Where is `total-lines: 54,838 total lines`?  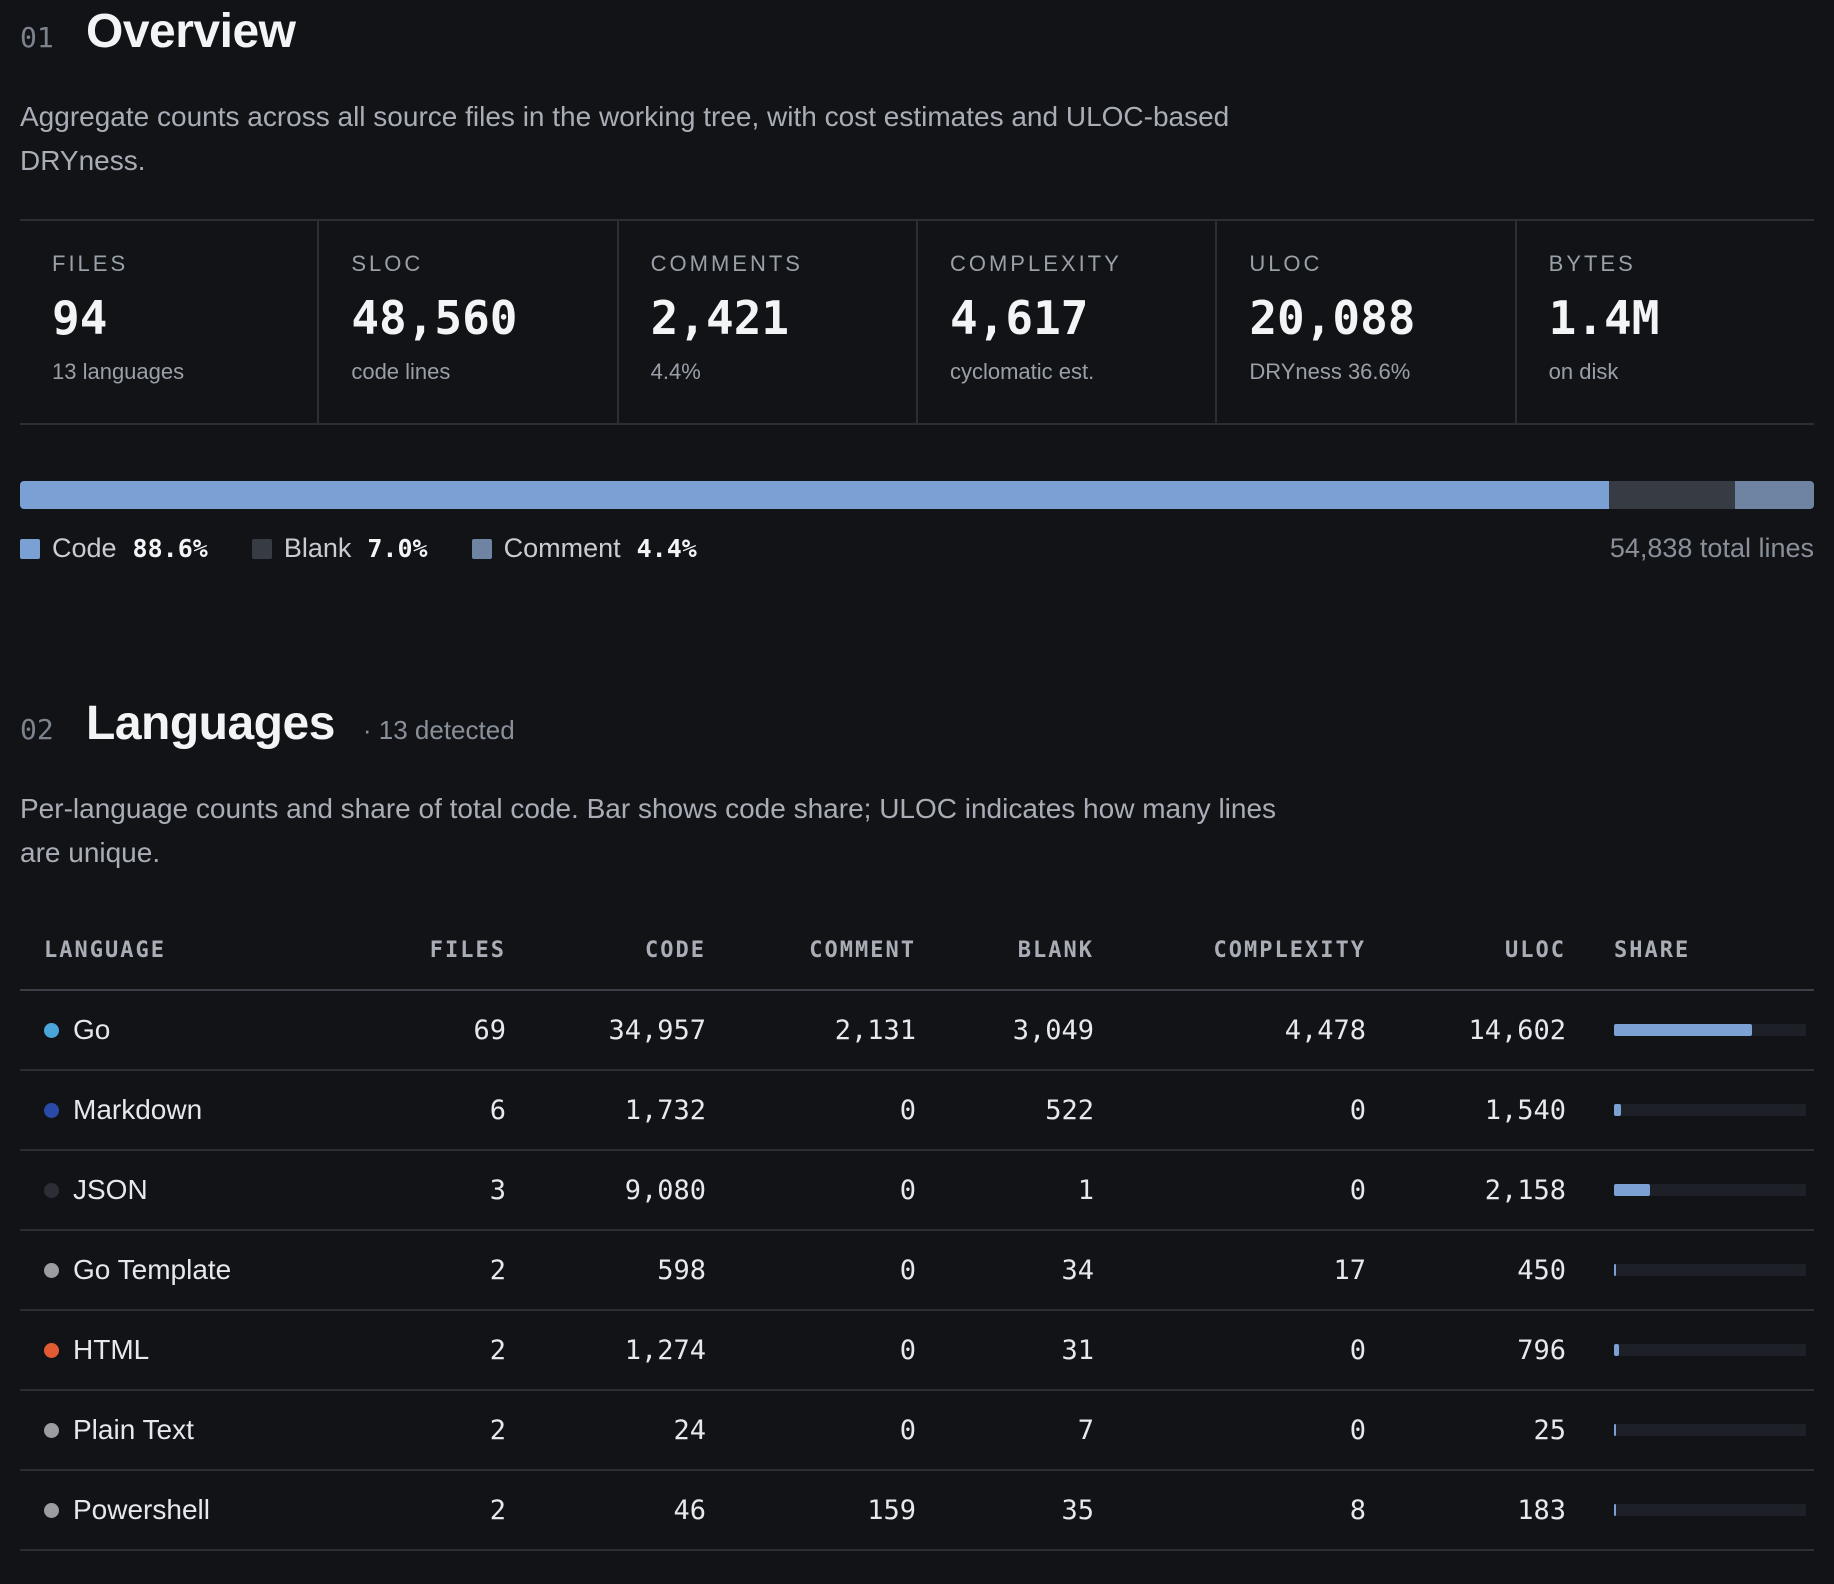 total-lines: 54,838 total lines is located at coordinates (1711, 548).